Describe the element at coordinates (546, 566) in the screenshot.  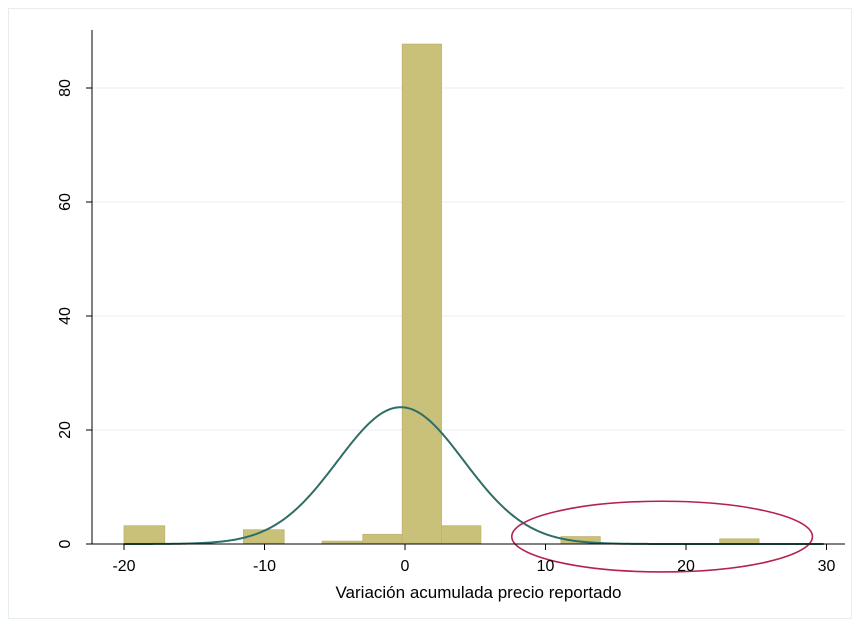
I see `x-tick-label: 10` at that location.